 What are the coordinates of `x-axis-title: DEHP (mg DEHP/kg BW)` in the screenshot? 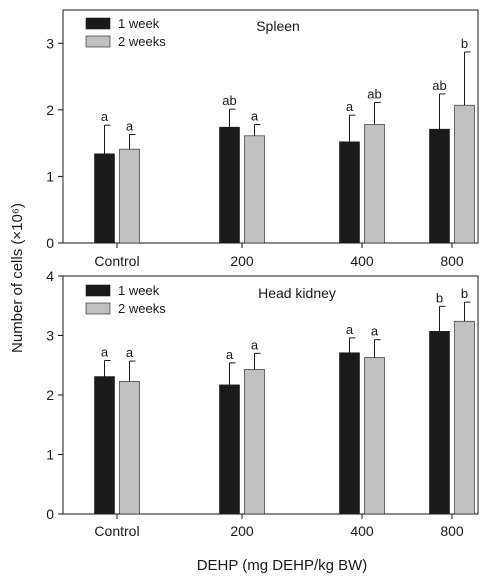 It's located at (282, 565).